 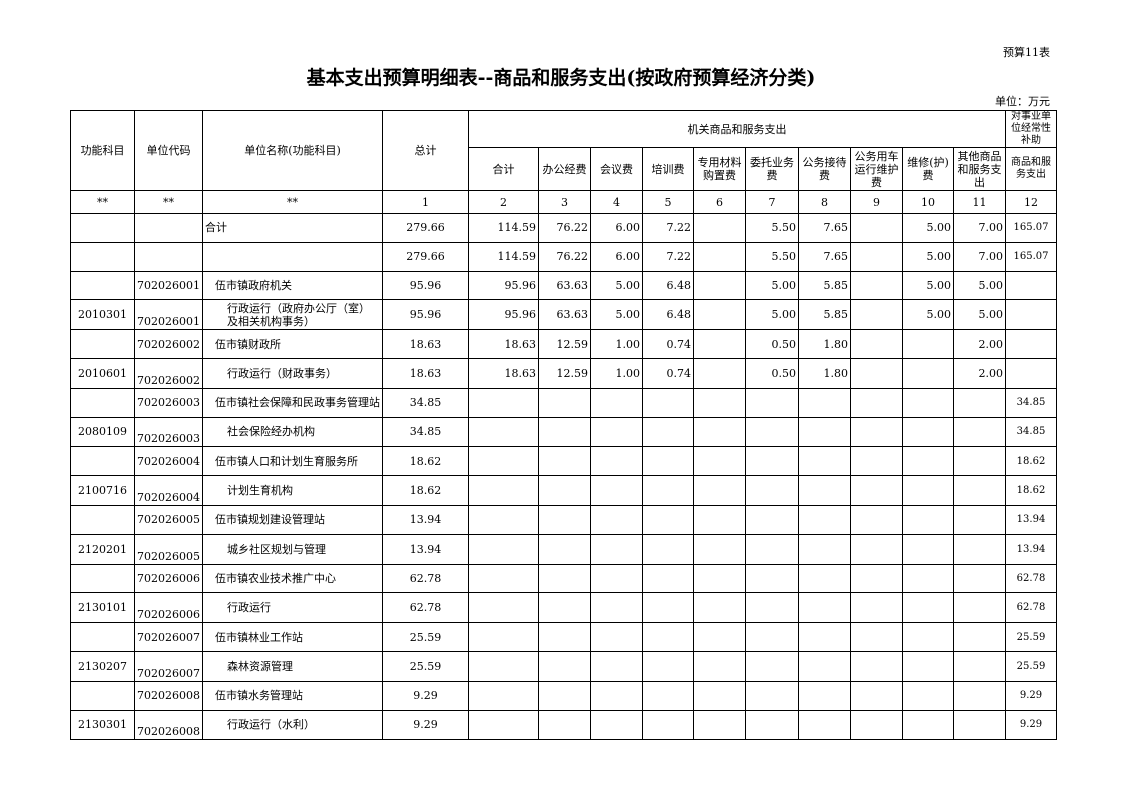 I want to click on func-code-cell: 2120201, so click(x=102, y=549).